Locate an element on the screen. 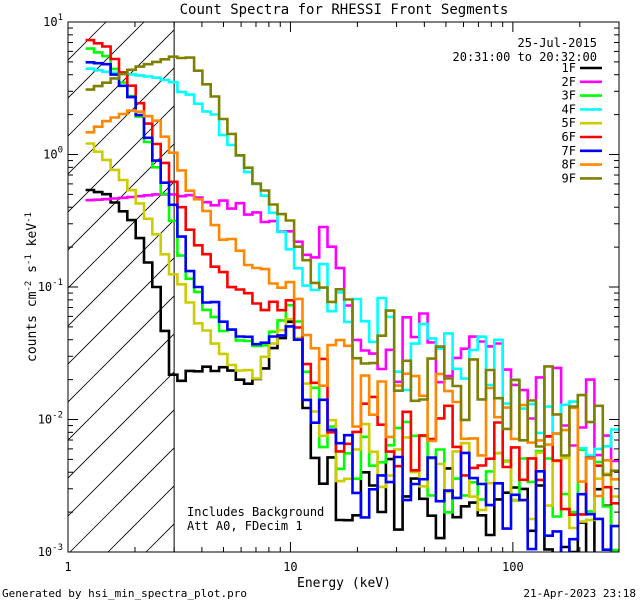 This screenshot has width=640, height=600. y-tick-label: 10¹ is located at coordinates (53, 21).